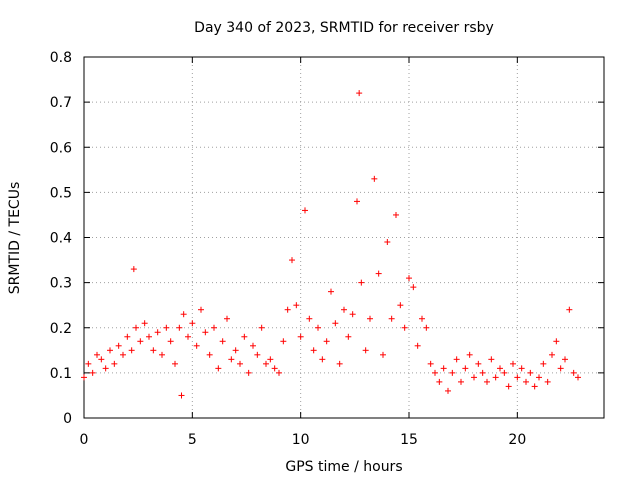 The image size is (640, 480). What do you see at coordinates (61, 193) in the screenshot?
I see `y-tick-label: 0.5` at bounding box center [61, 193].